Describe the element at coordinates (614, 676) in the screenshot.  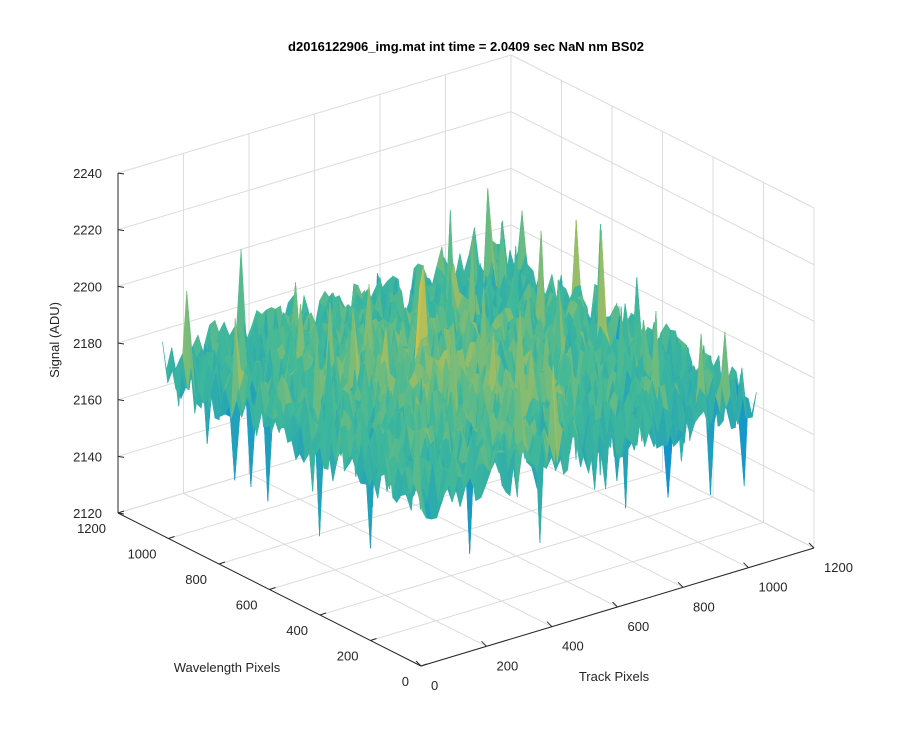
I see `x-axis-label: Track Pixels` at that location.